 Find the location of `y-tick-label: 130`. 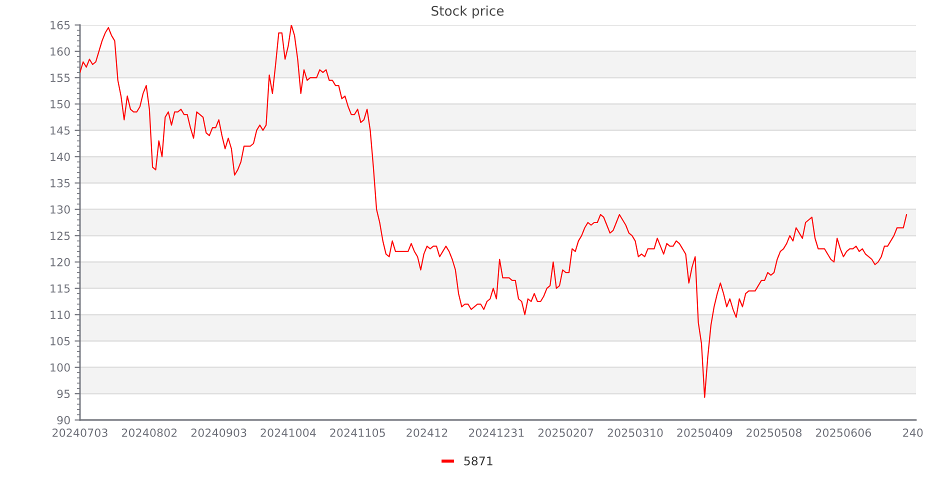

y-tick-label: 130 is located at coordinates (60, 209).